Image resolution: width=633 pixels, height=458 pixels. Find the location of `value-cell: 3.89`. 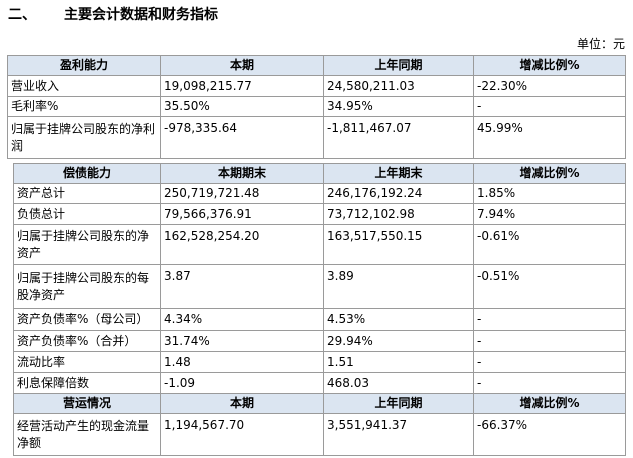

value-cell: 3.89 is located at coordinates (398, 286).